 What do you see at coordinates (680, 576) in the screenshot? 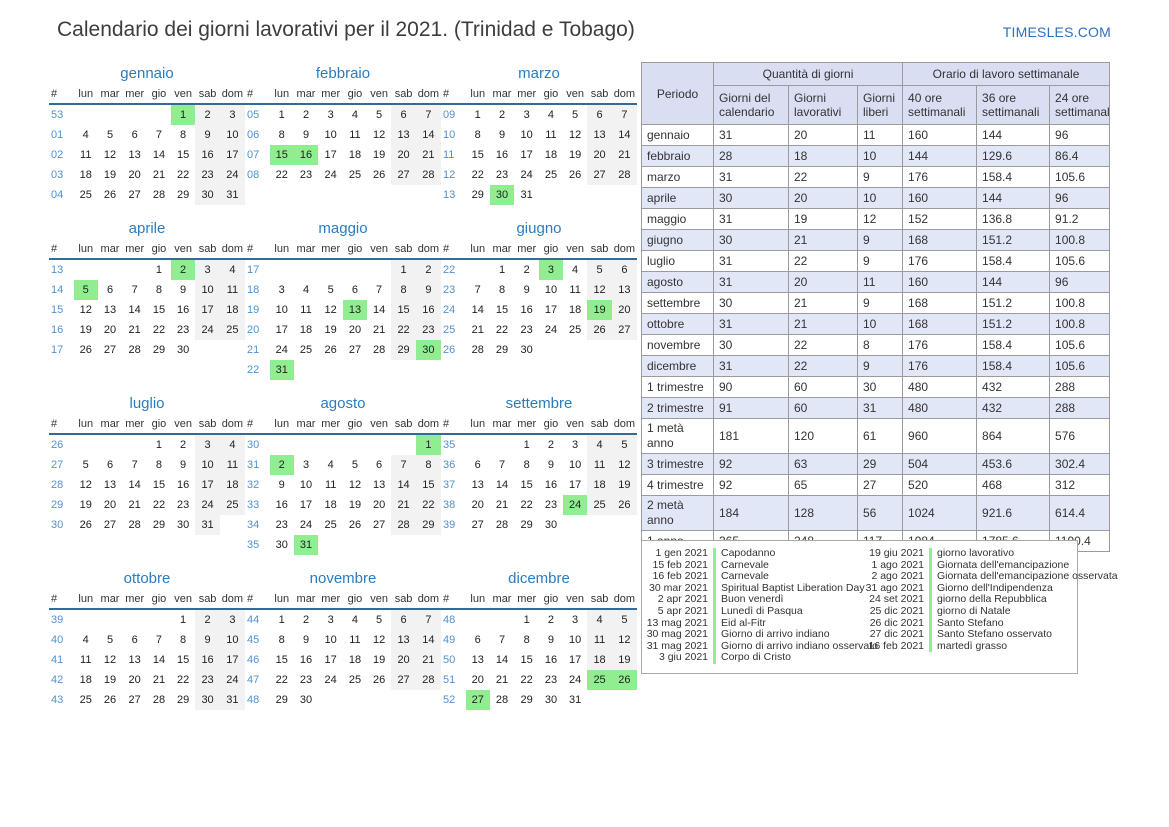
I see `legend-date: 16 feb 2021` at bounding box center [680, 576].